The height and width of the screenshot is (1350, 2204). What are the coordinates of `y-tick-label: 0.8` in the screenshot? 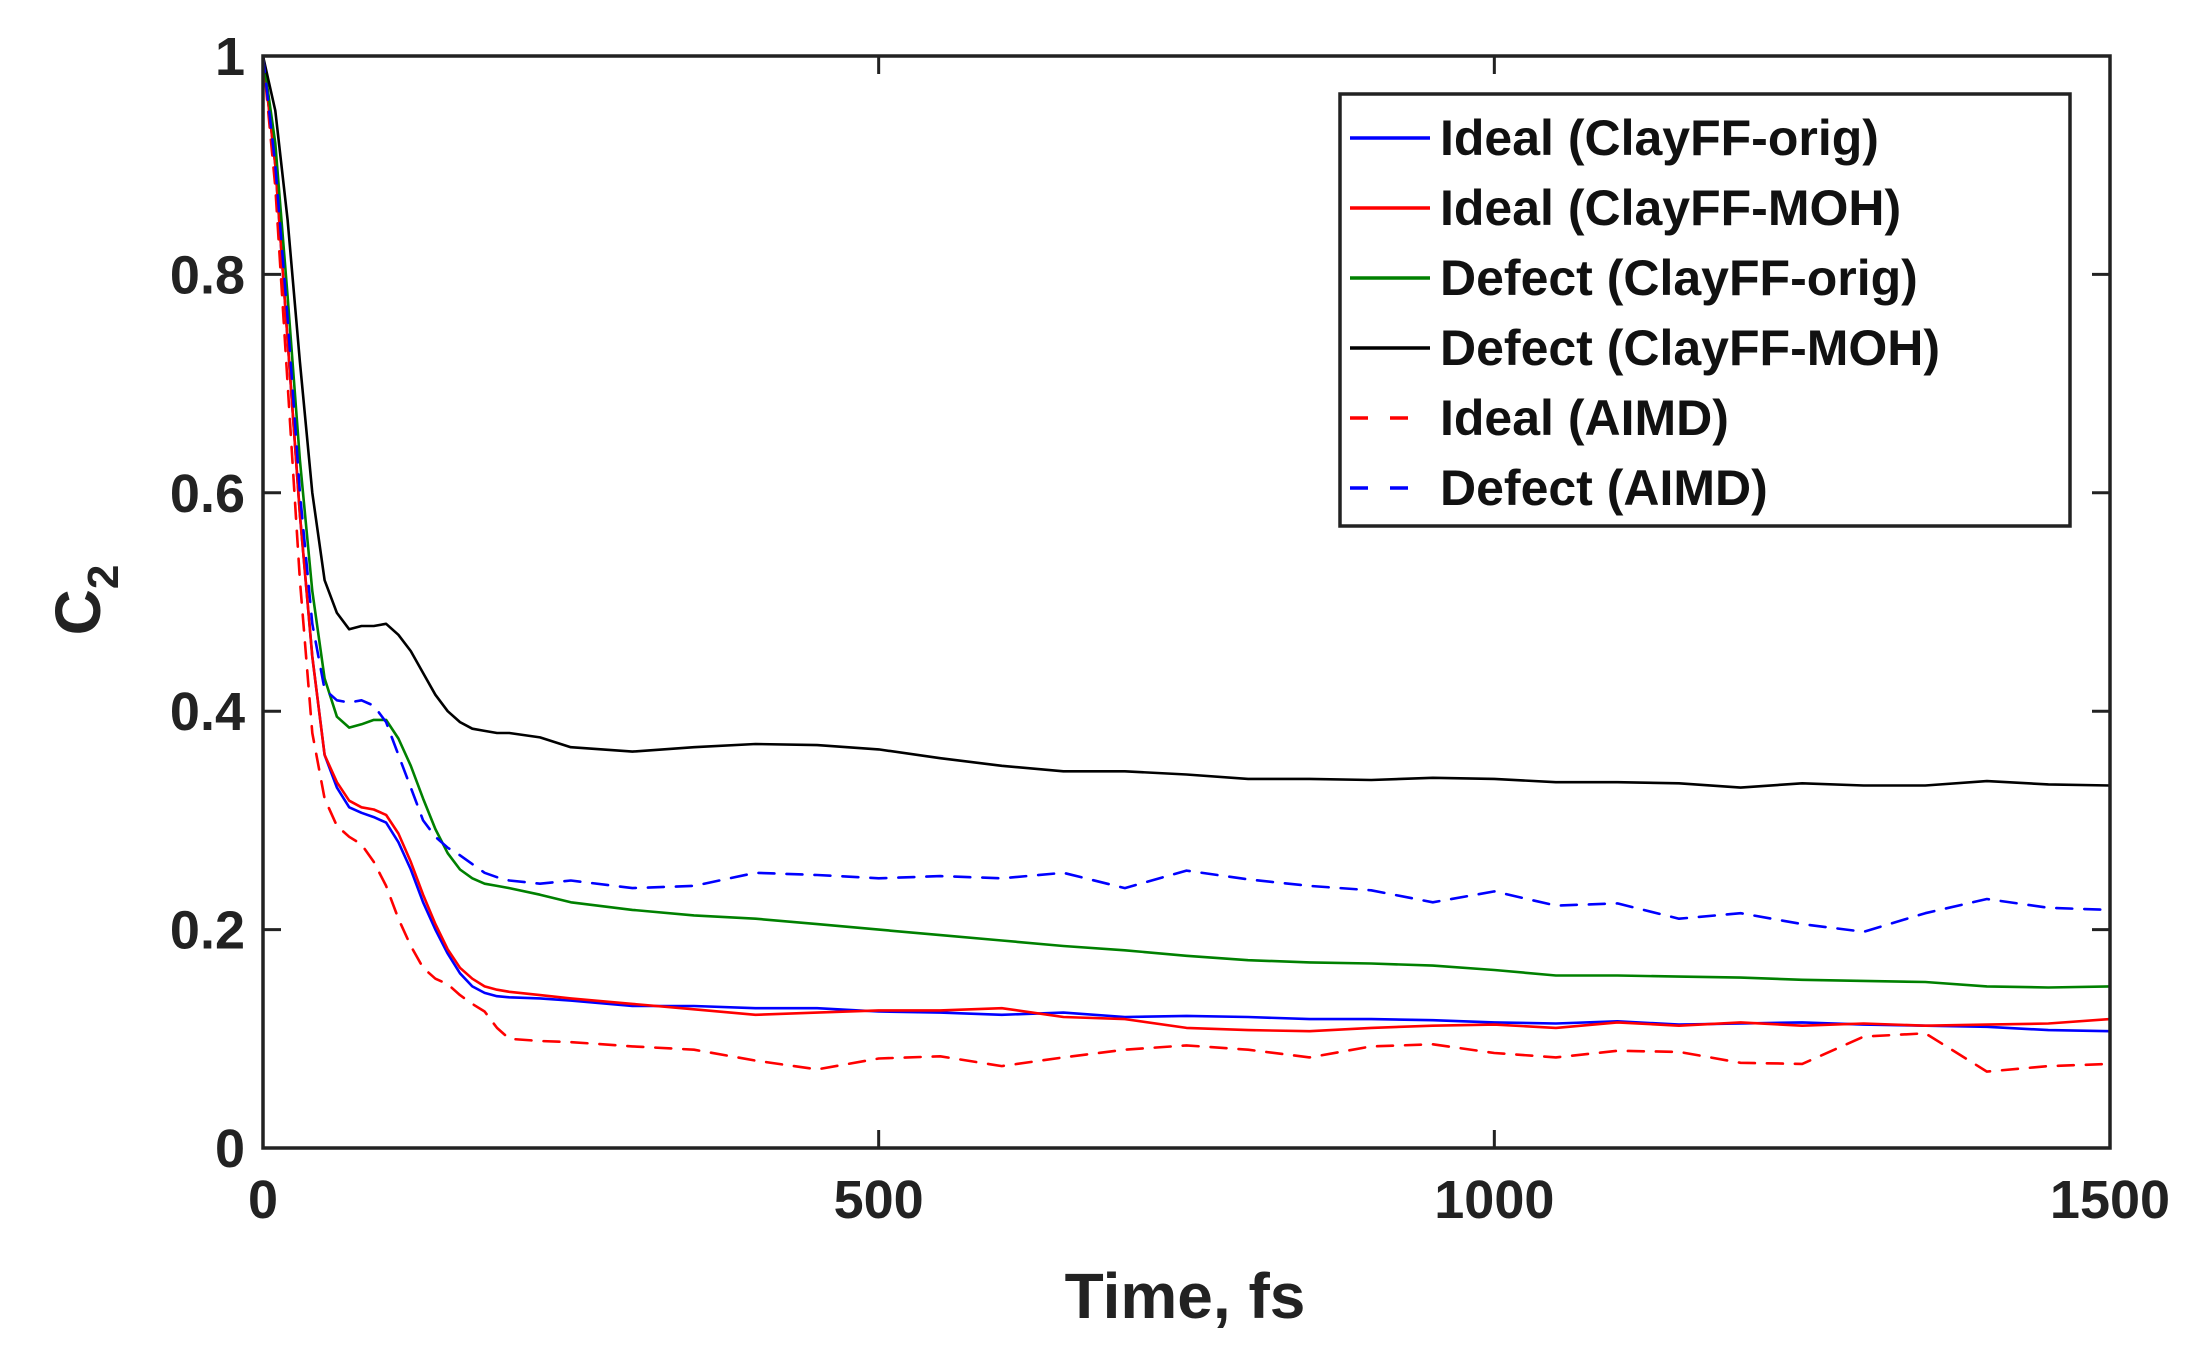 It's located at (207, 275).